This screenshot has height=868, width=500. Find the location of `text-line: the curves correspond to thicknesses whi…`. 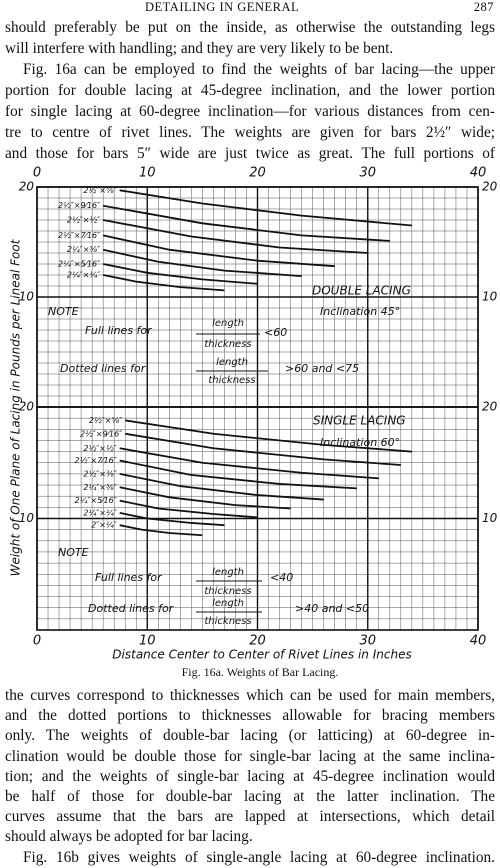

text-line: the curves correspond to thicknesses whi… is located at coordinates (250, 695).